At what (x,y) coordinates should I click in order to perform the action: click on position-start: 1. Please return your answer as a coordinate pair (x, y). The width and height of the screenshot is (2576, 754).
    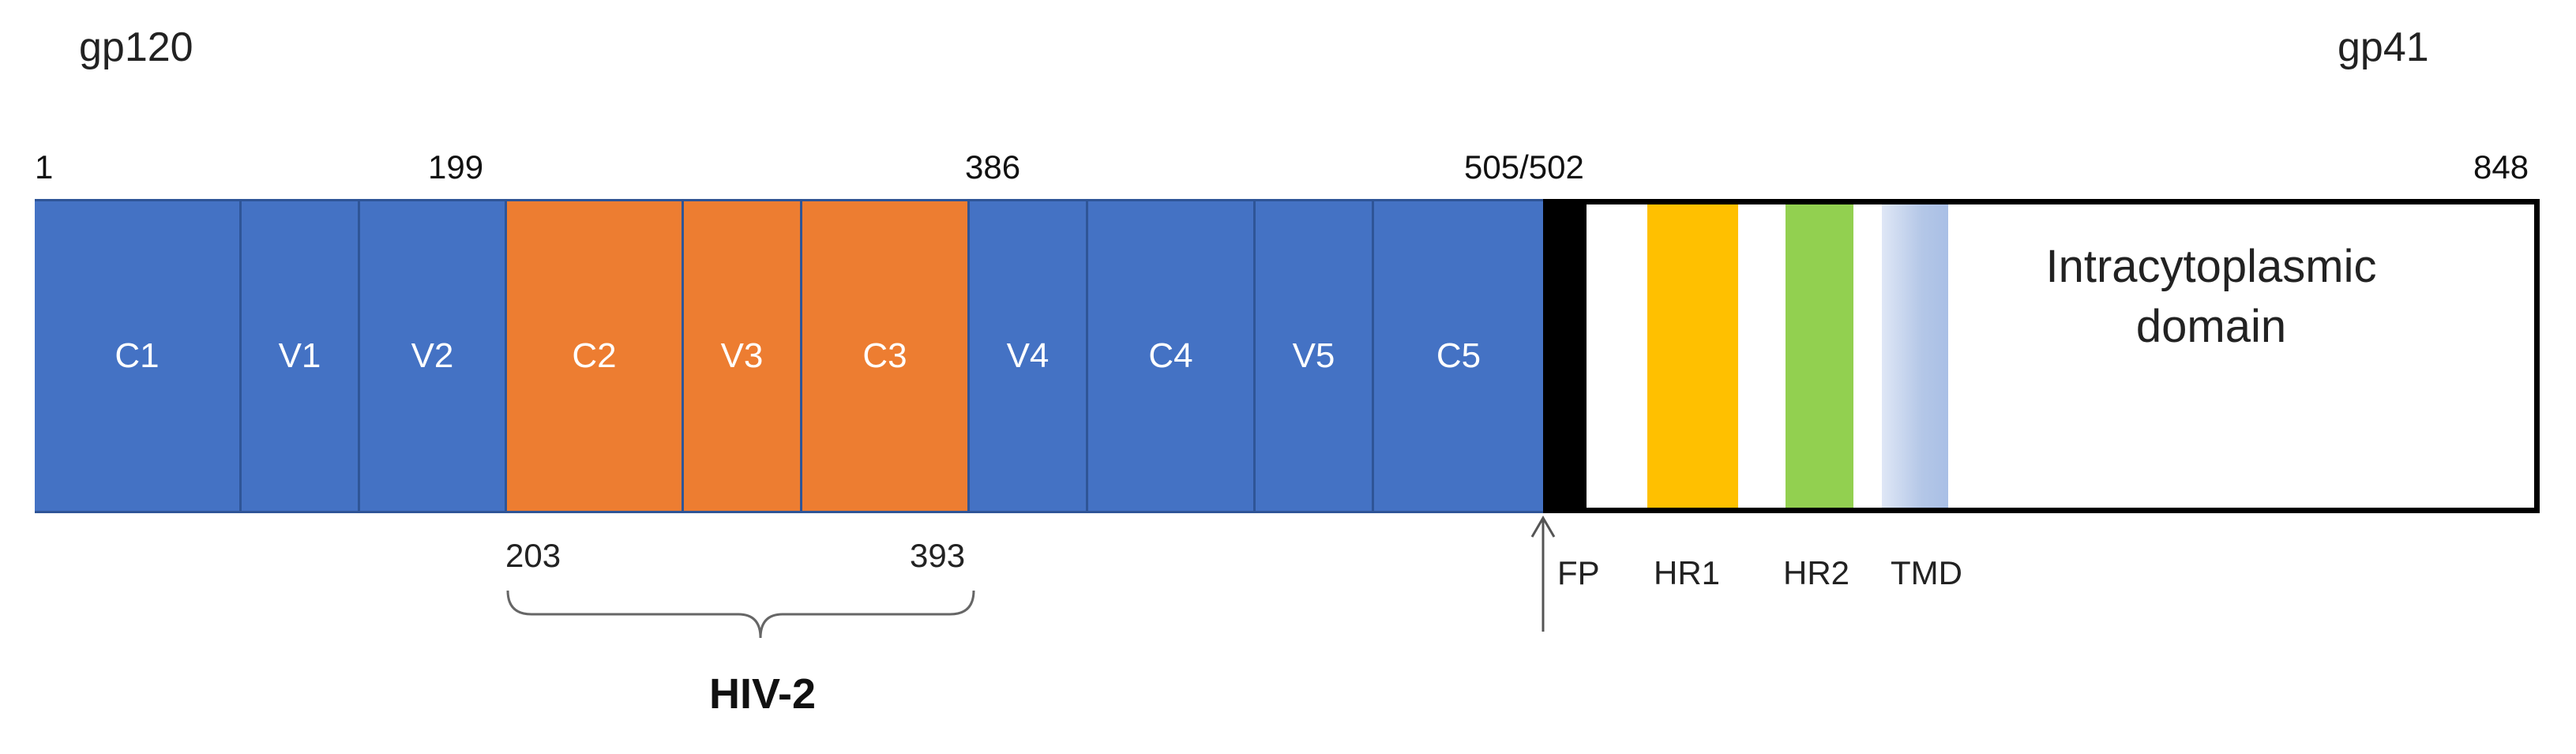
    Looking at the image, I should click on (44, 167).